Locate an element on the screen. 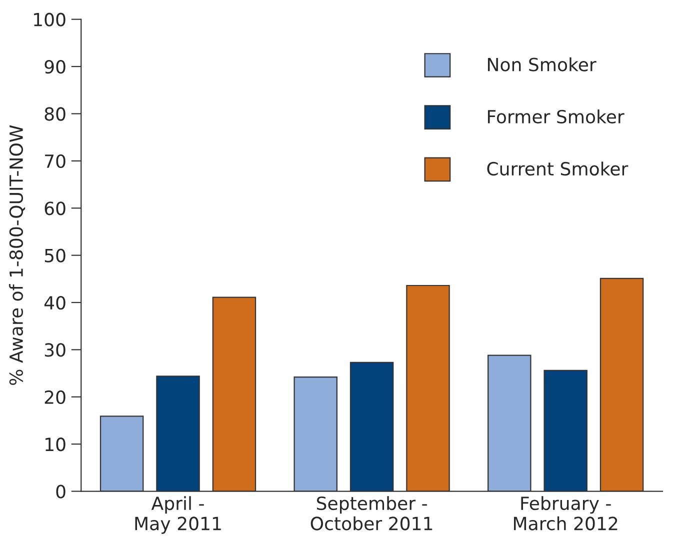 The image size is (676, 552). y-tick-label: 60 is located at coordinates (55, 209).